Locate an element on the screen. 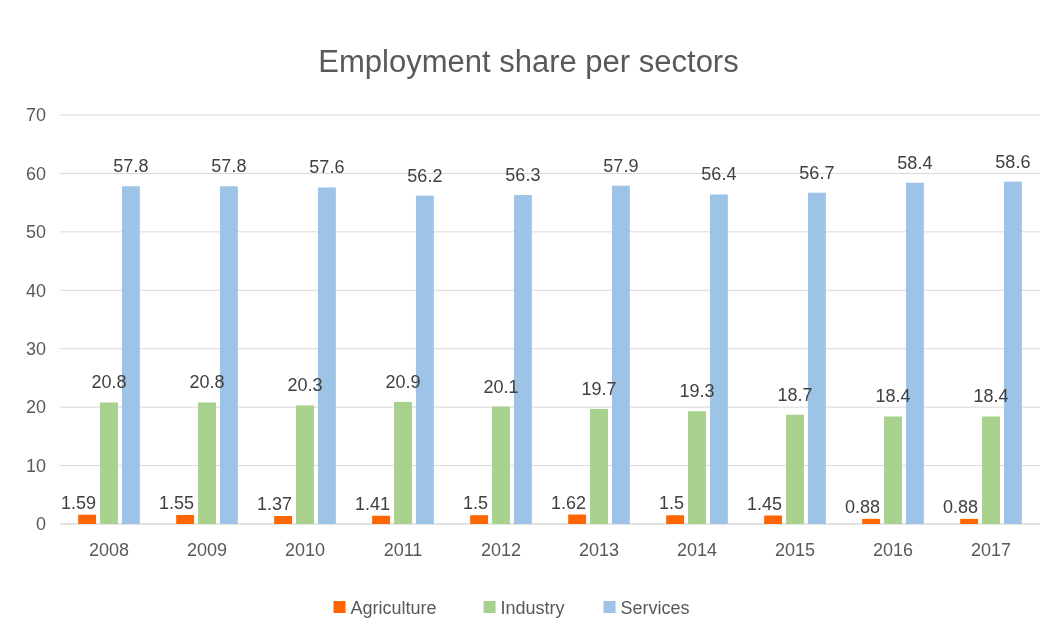 This screenshot has width=1057, height=640. x-tick-label: 2013 is located at coordinates (599, 550).